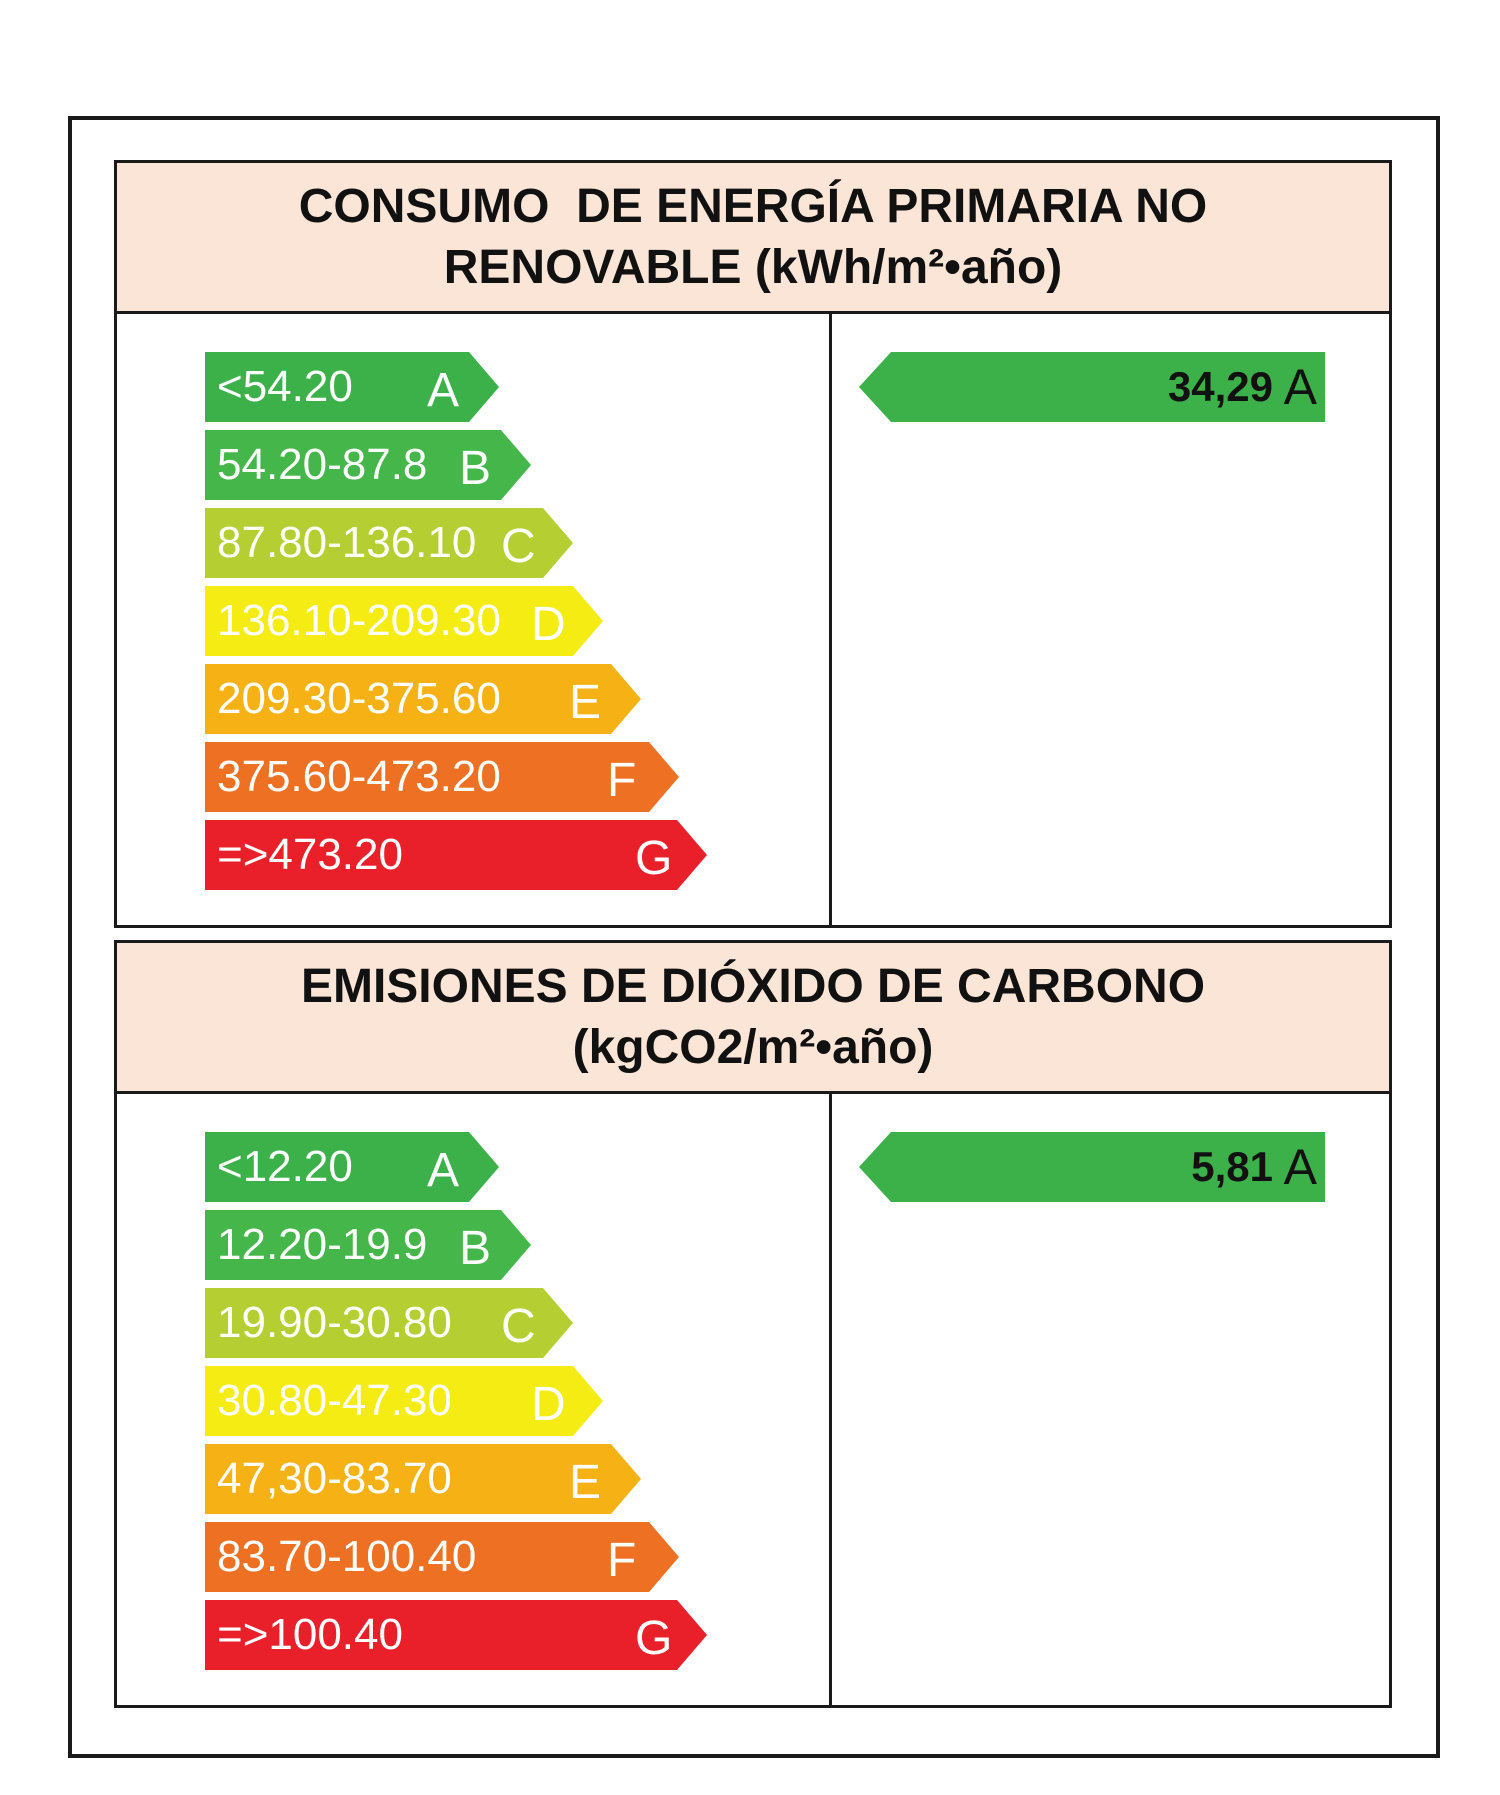 The width and height of the screenshot is (1500, 1795). Describe the element at coordinates (310, 1634) in the screenshot. I see `class-bar-range: =>100.40` at that location.